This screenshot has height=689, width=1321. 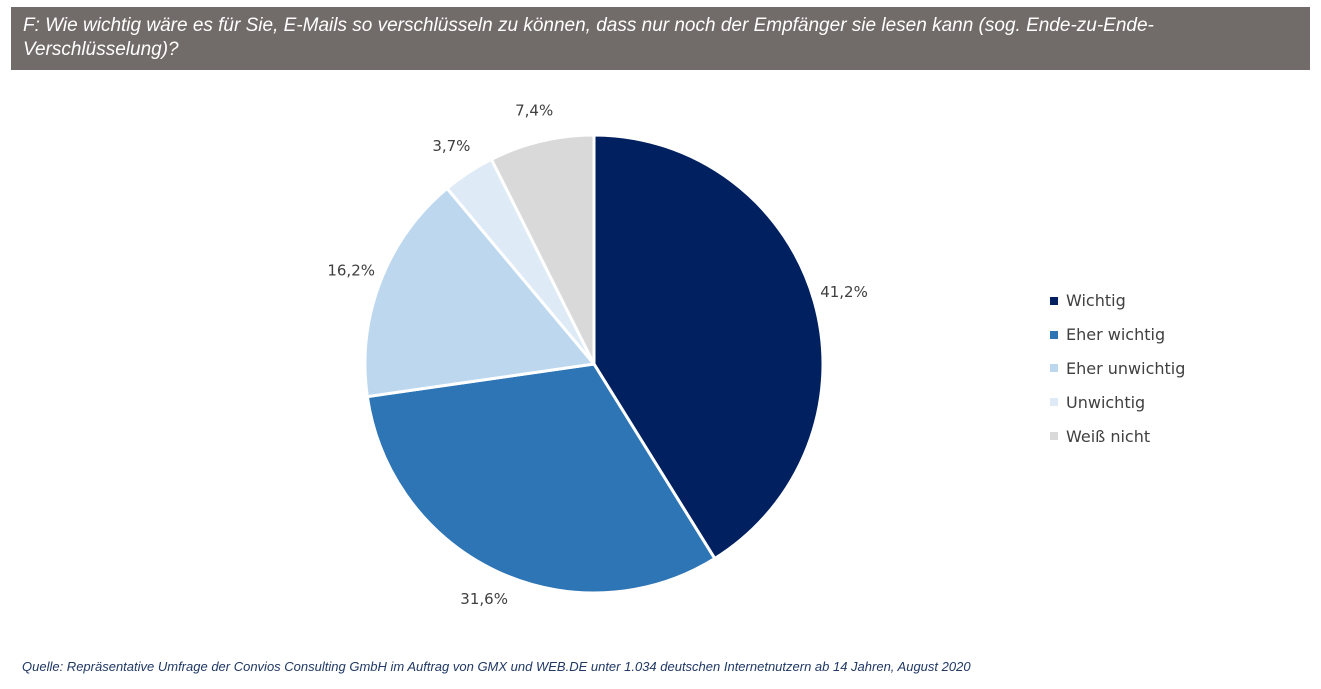 I want to click on legend-item: Wichtig, so click(x=1150, y=301).